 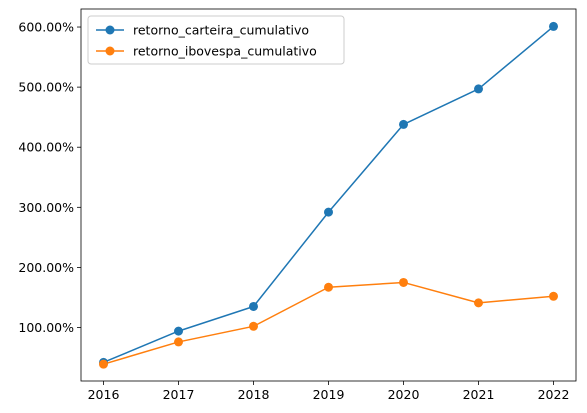 What do you see at coordinates (46, 87) in the screenshot?
I see `y-tick-label: 500.00%` at bounding box center [46, 87].